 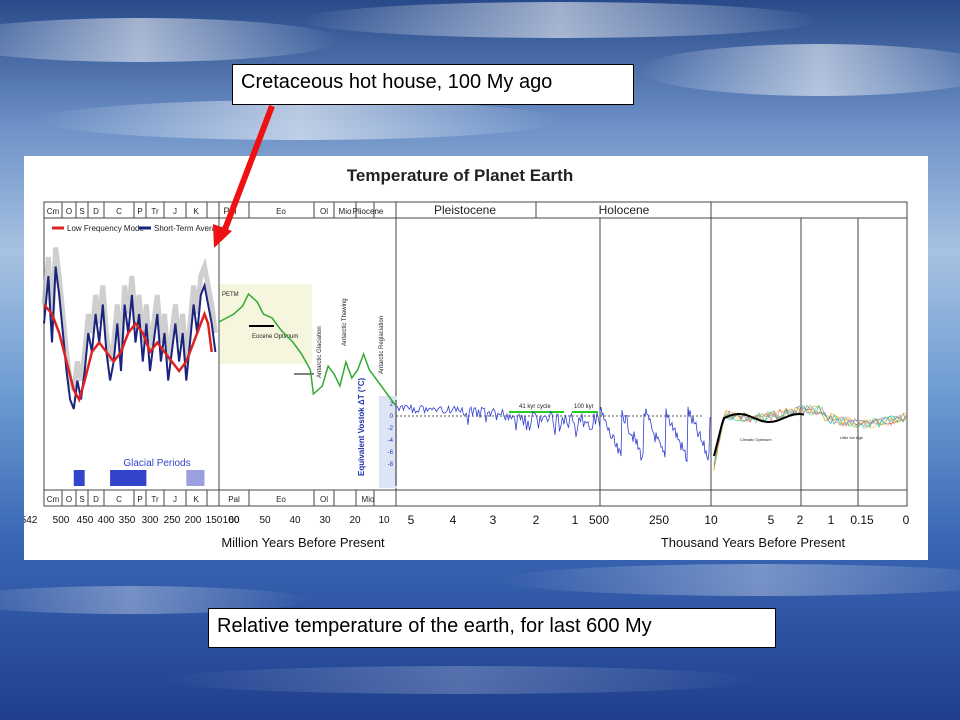 What do you see at coordinates (392, 417) in the screenshot?
I see `vostok-tick: 0` at bounding box center [392, 417].